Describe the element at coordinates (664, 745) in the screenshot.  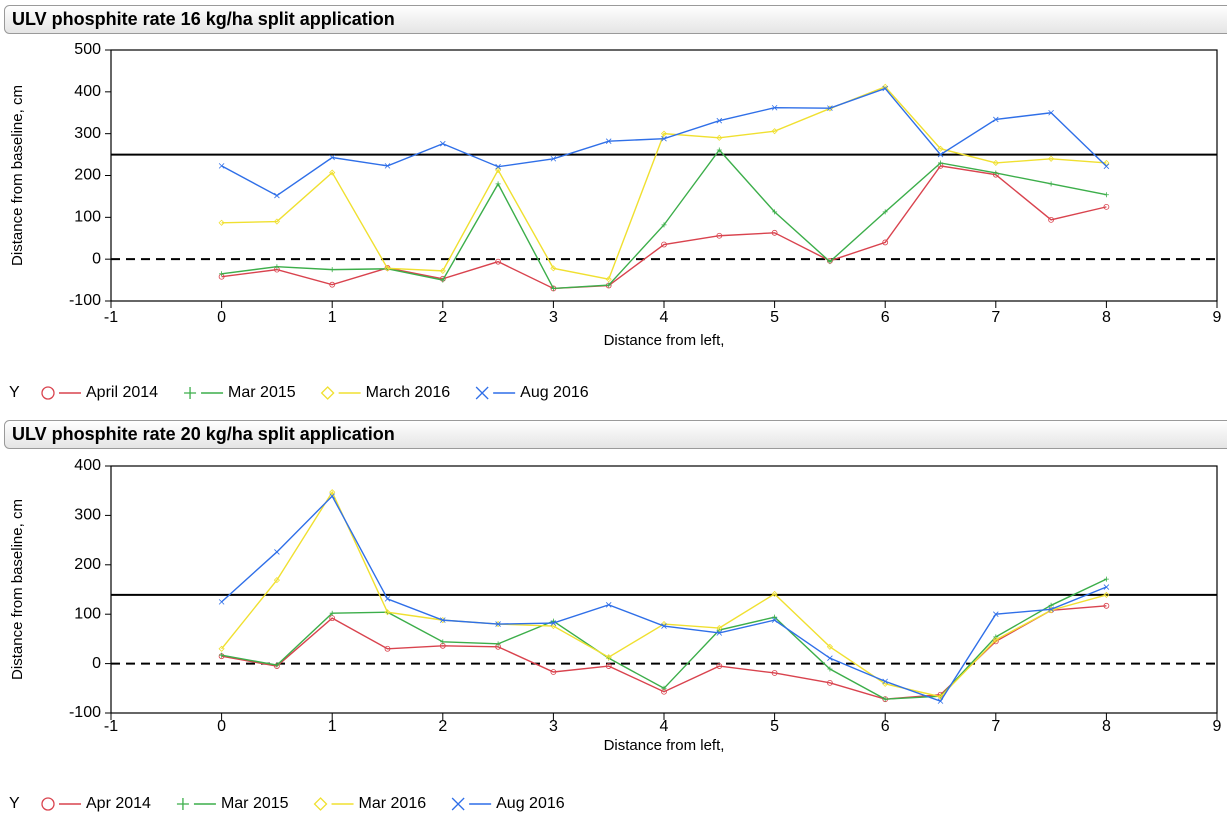
I see `x-axis-label: Distance from left,` at that location.